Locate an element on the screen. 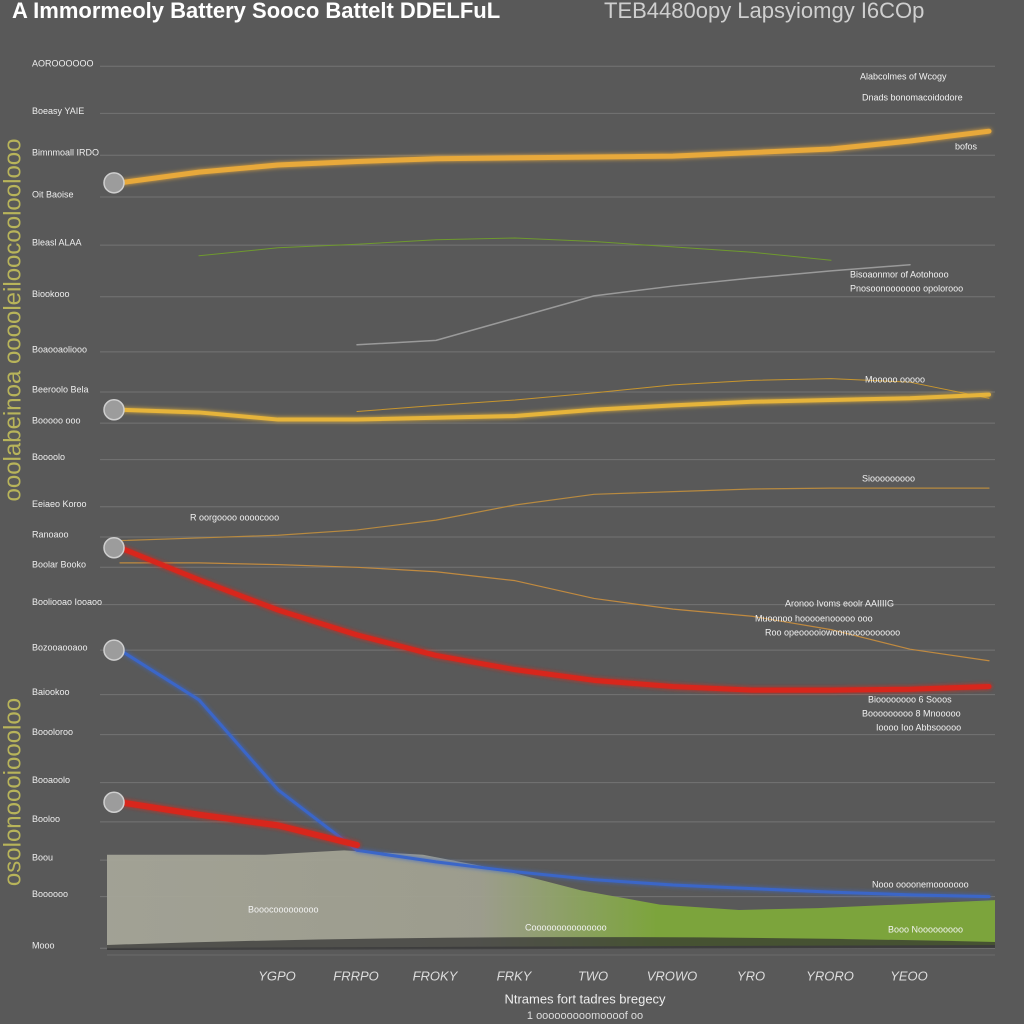 The width and height of the screenshot is (1024, 1024). annotation: bofos is located at coordinates (966, 146).